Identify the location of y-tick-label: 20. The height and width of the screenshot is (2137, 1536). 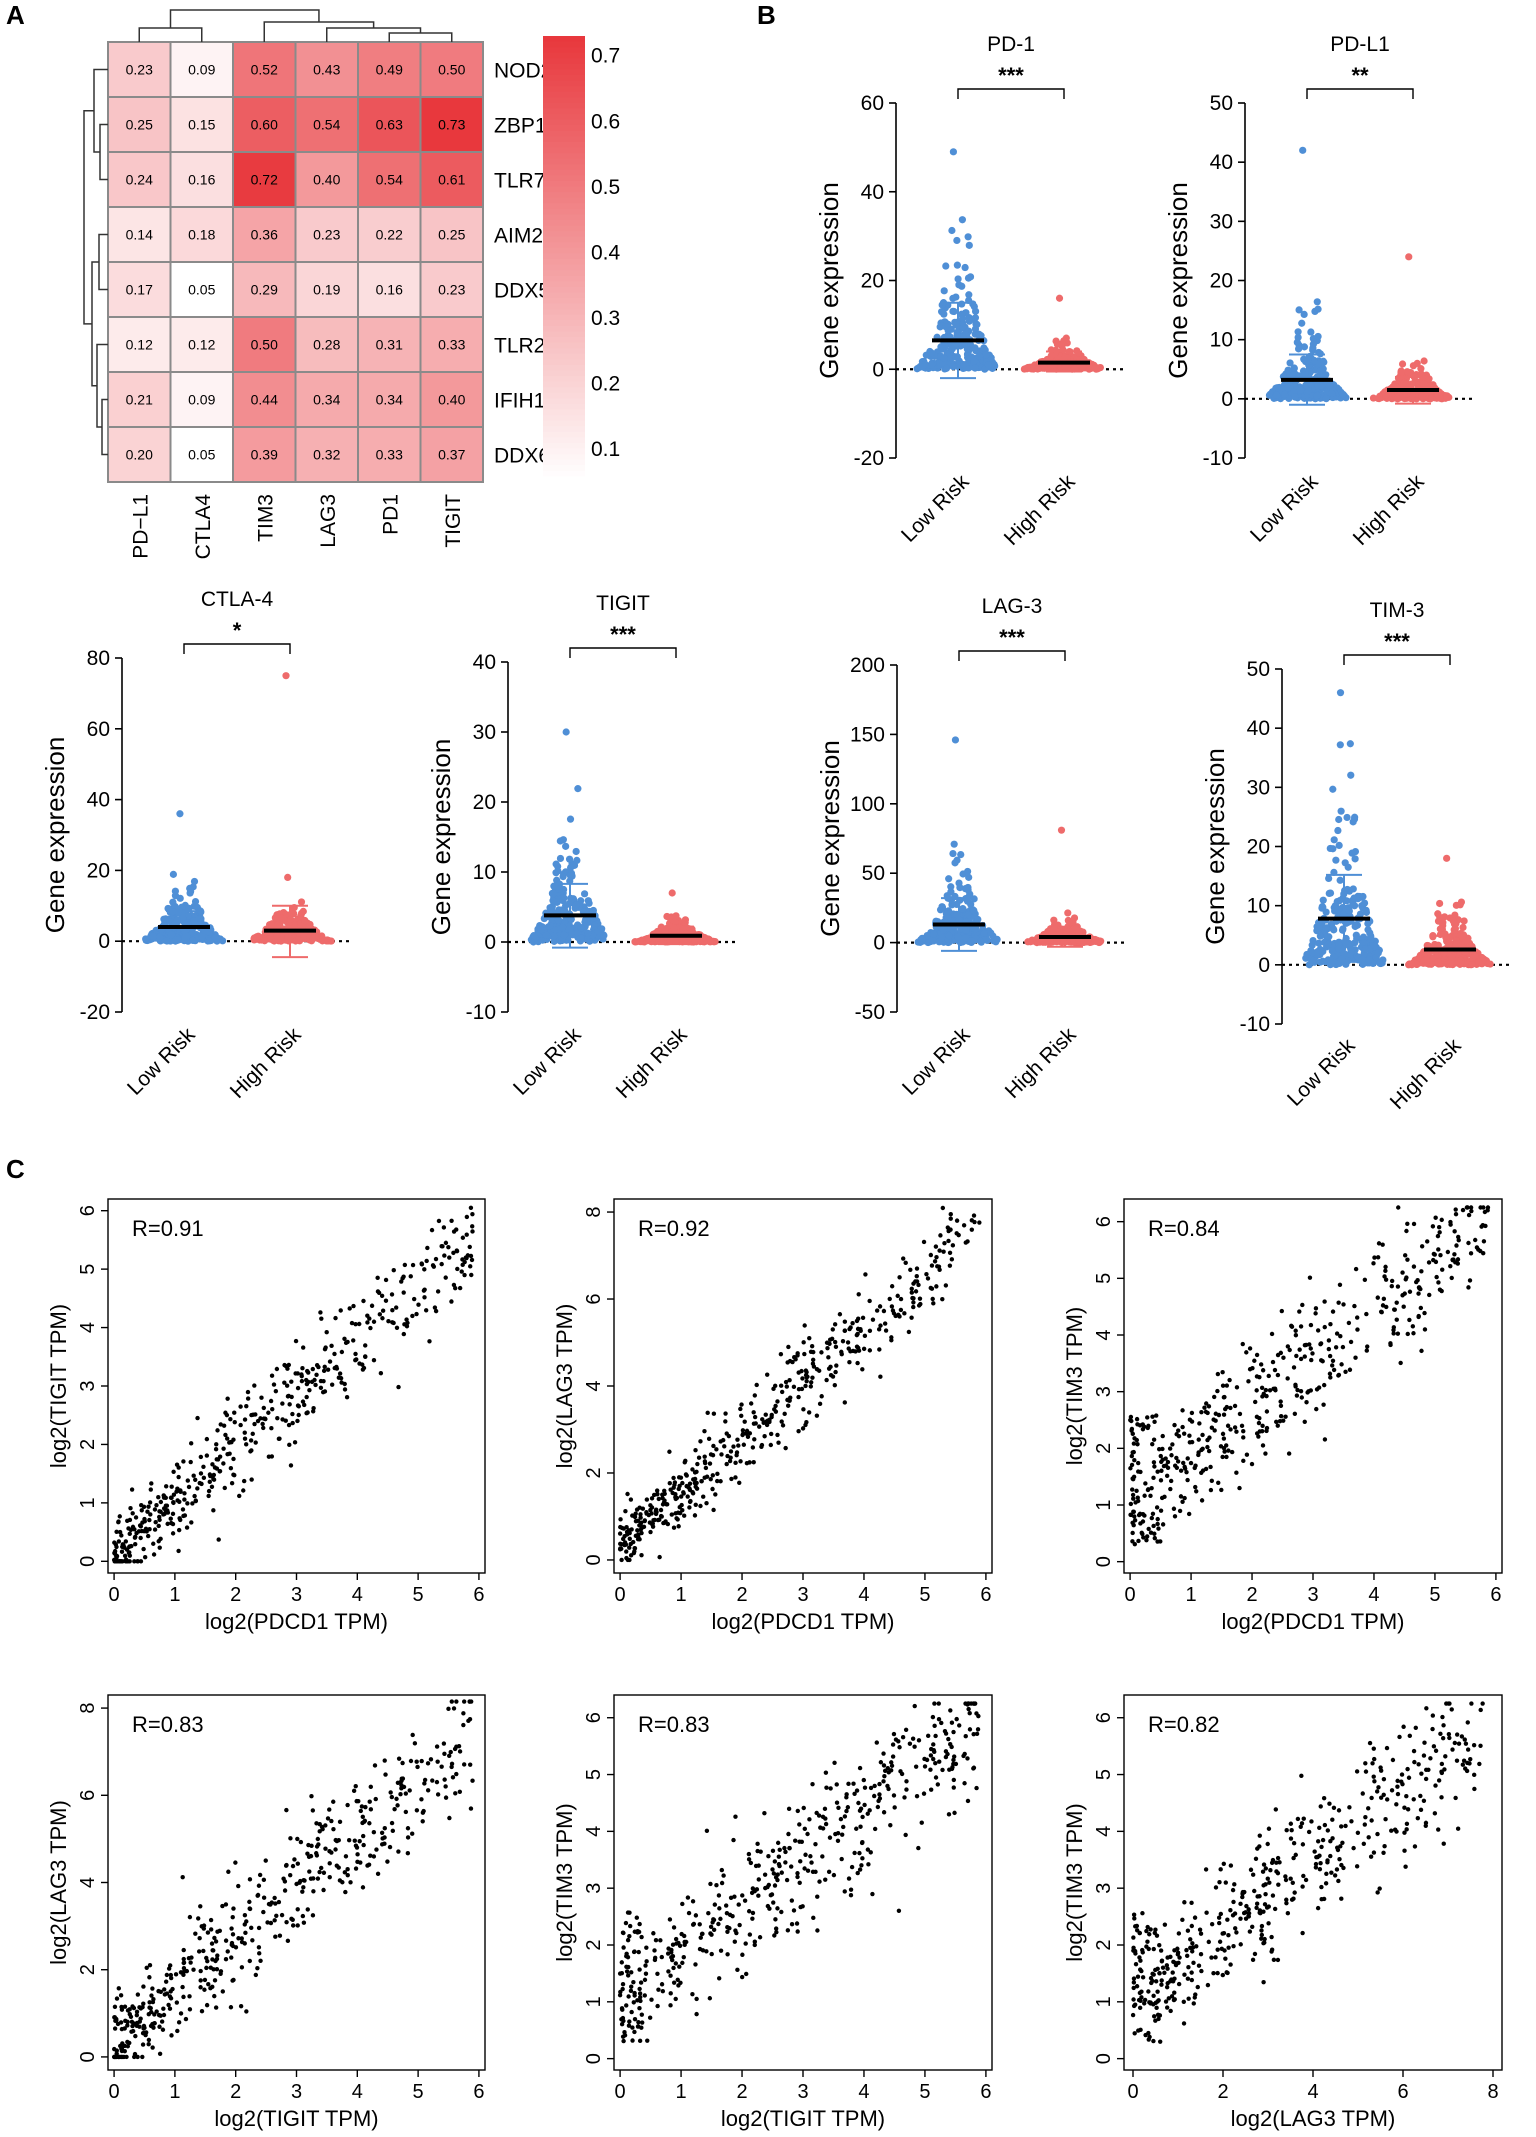
(98, 870).